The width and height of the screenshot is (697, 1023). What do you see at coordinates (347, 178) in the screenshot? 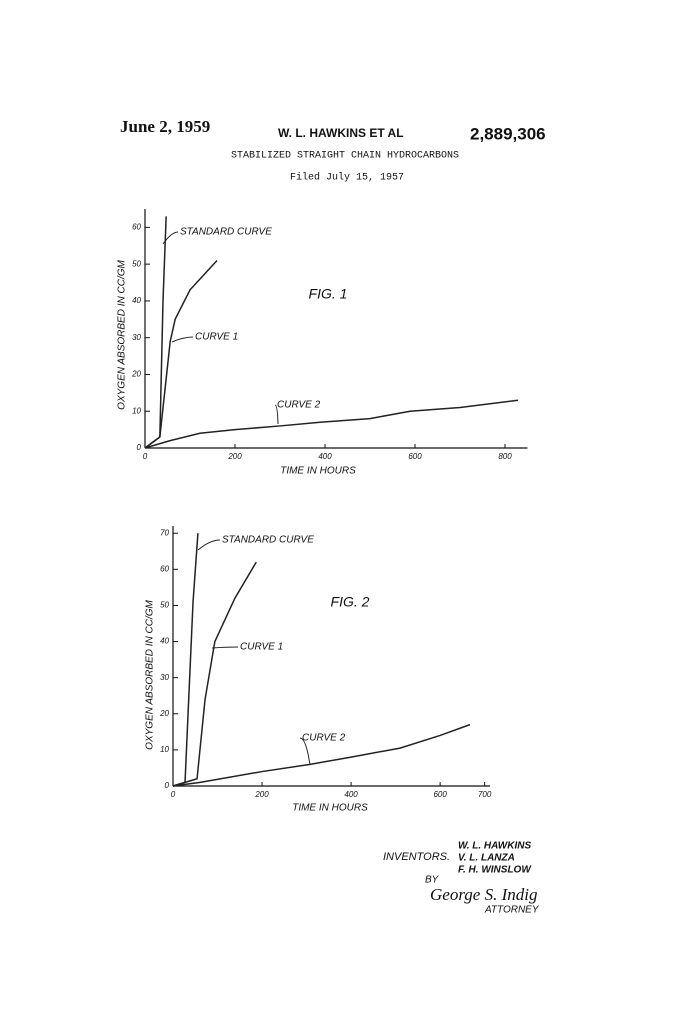
I see `filed-date: Filed July 15, 1957` at bounding box center [347, 178].